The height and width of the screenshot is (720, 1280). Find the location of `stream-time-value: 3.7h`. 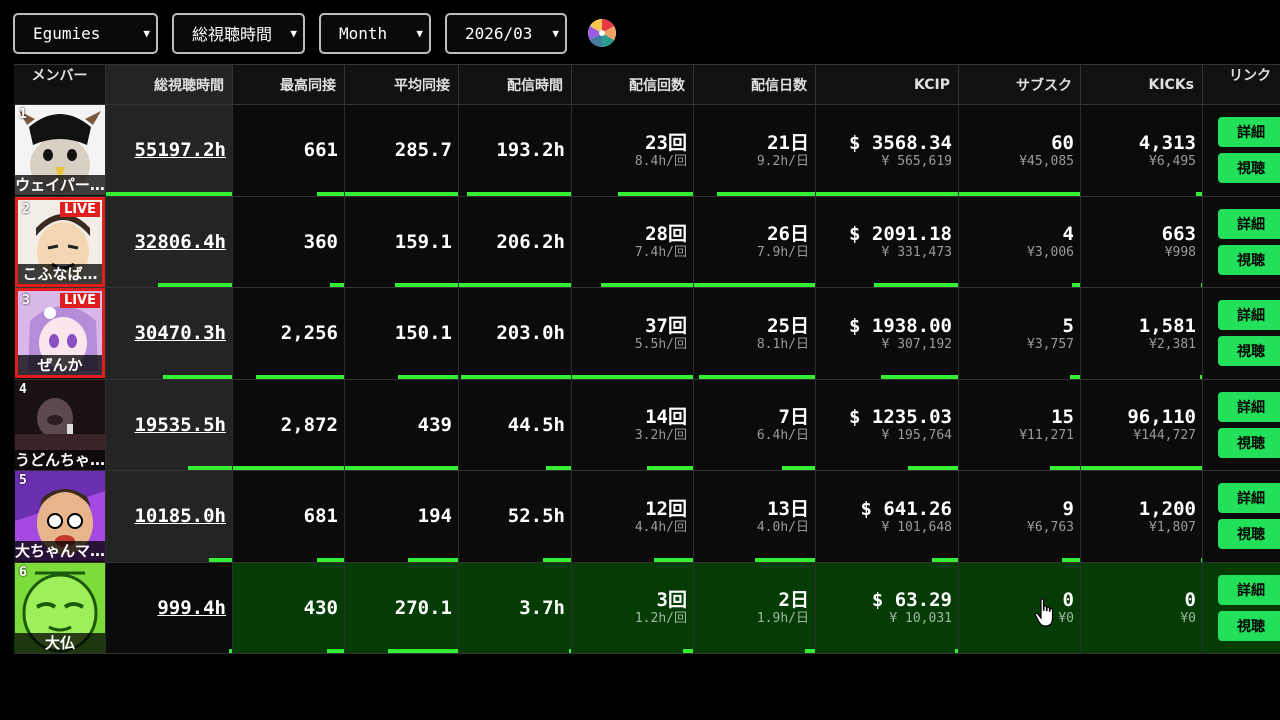

stream-time-value: 3.7h is located at coordinates (542, 607).